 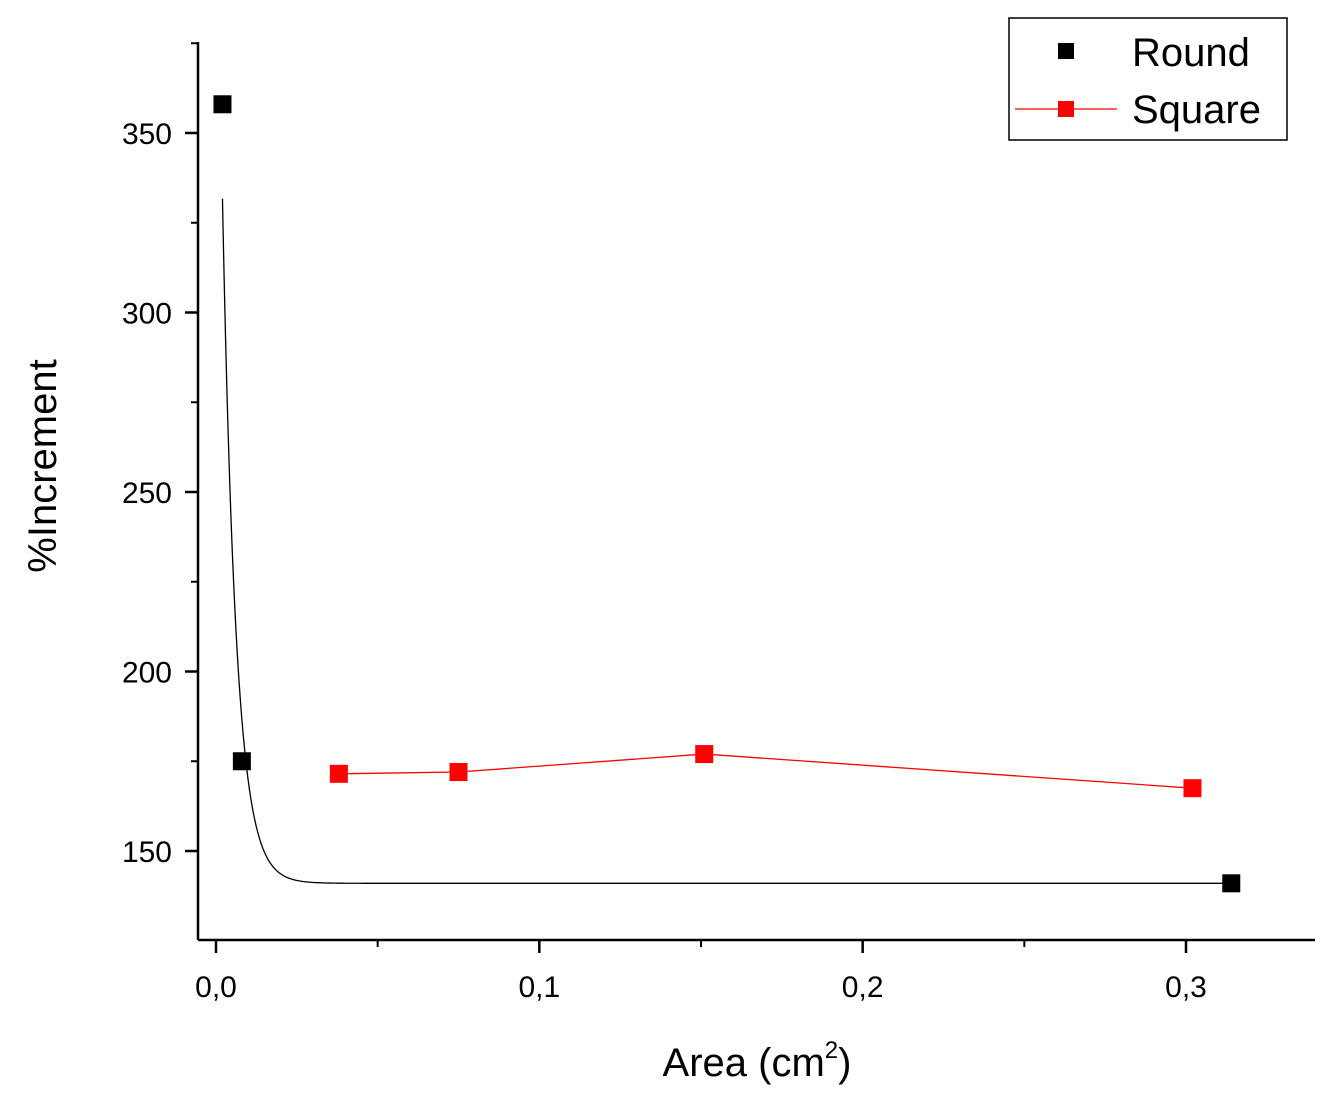 What do you see at coordinates (147, 314) in the screenshot?
I see `y-tick-label: 300` at bounding box center [147, 314].